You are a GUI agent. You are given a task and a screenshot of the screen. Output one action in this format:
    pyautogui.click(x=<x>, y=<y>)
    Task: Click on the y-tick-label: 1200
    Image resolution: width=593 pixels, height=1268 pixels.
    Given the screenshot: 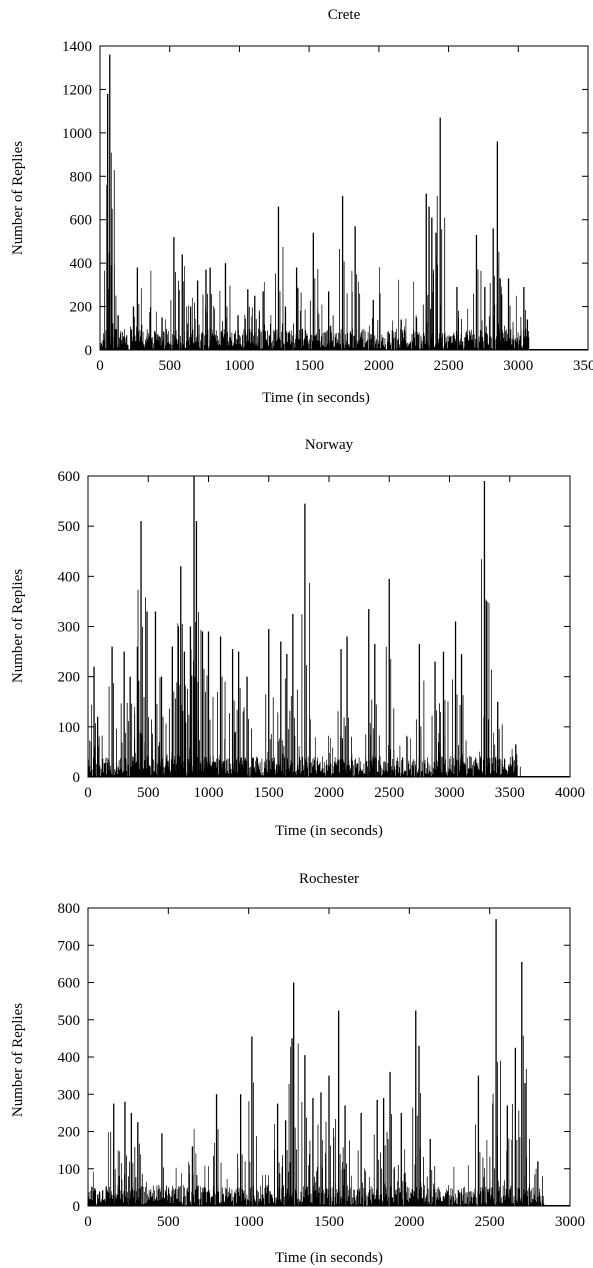 What is the action you would take?
    pyautogui.click(x=77, y=90)
    